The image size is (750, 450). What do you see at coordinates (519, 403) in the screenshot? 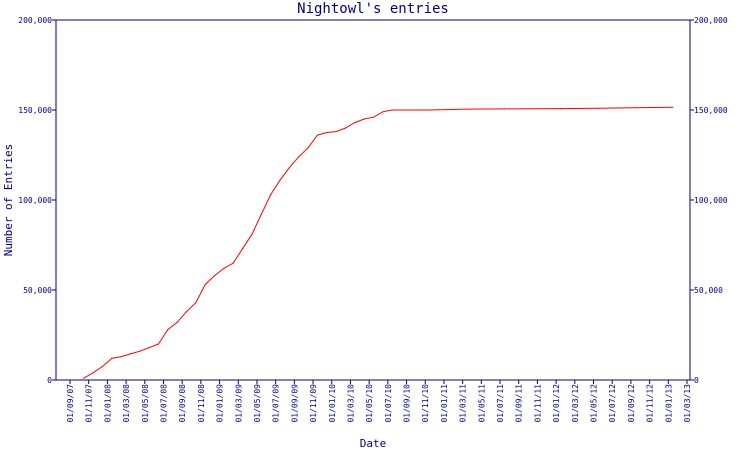
I see `x-tick-label: 01/09/11` at bounding box center [519, 403].